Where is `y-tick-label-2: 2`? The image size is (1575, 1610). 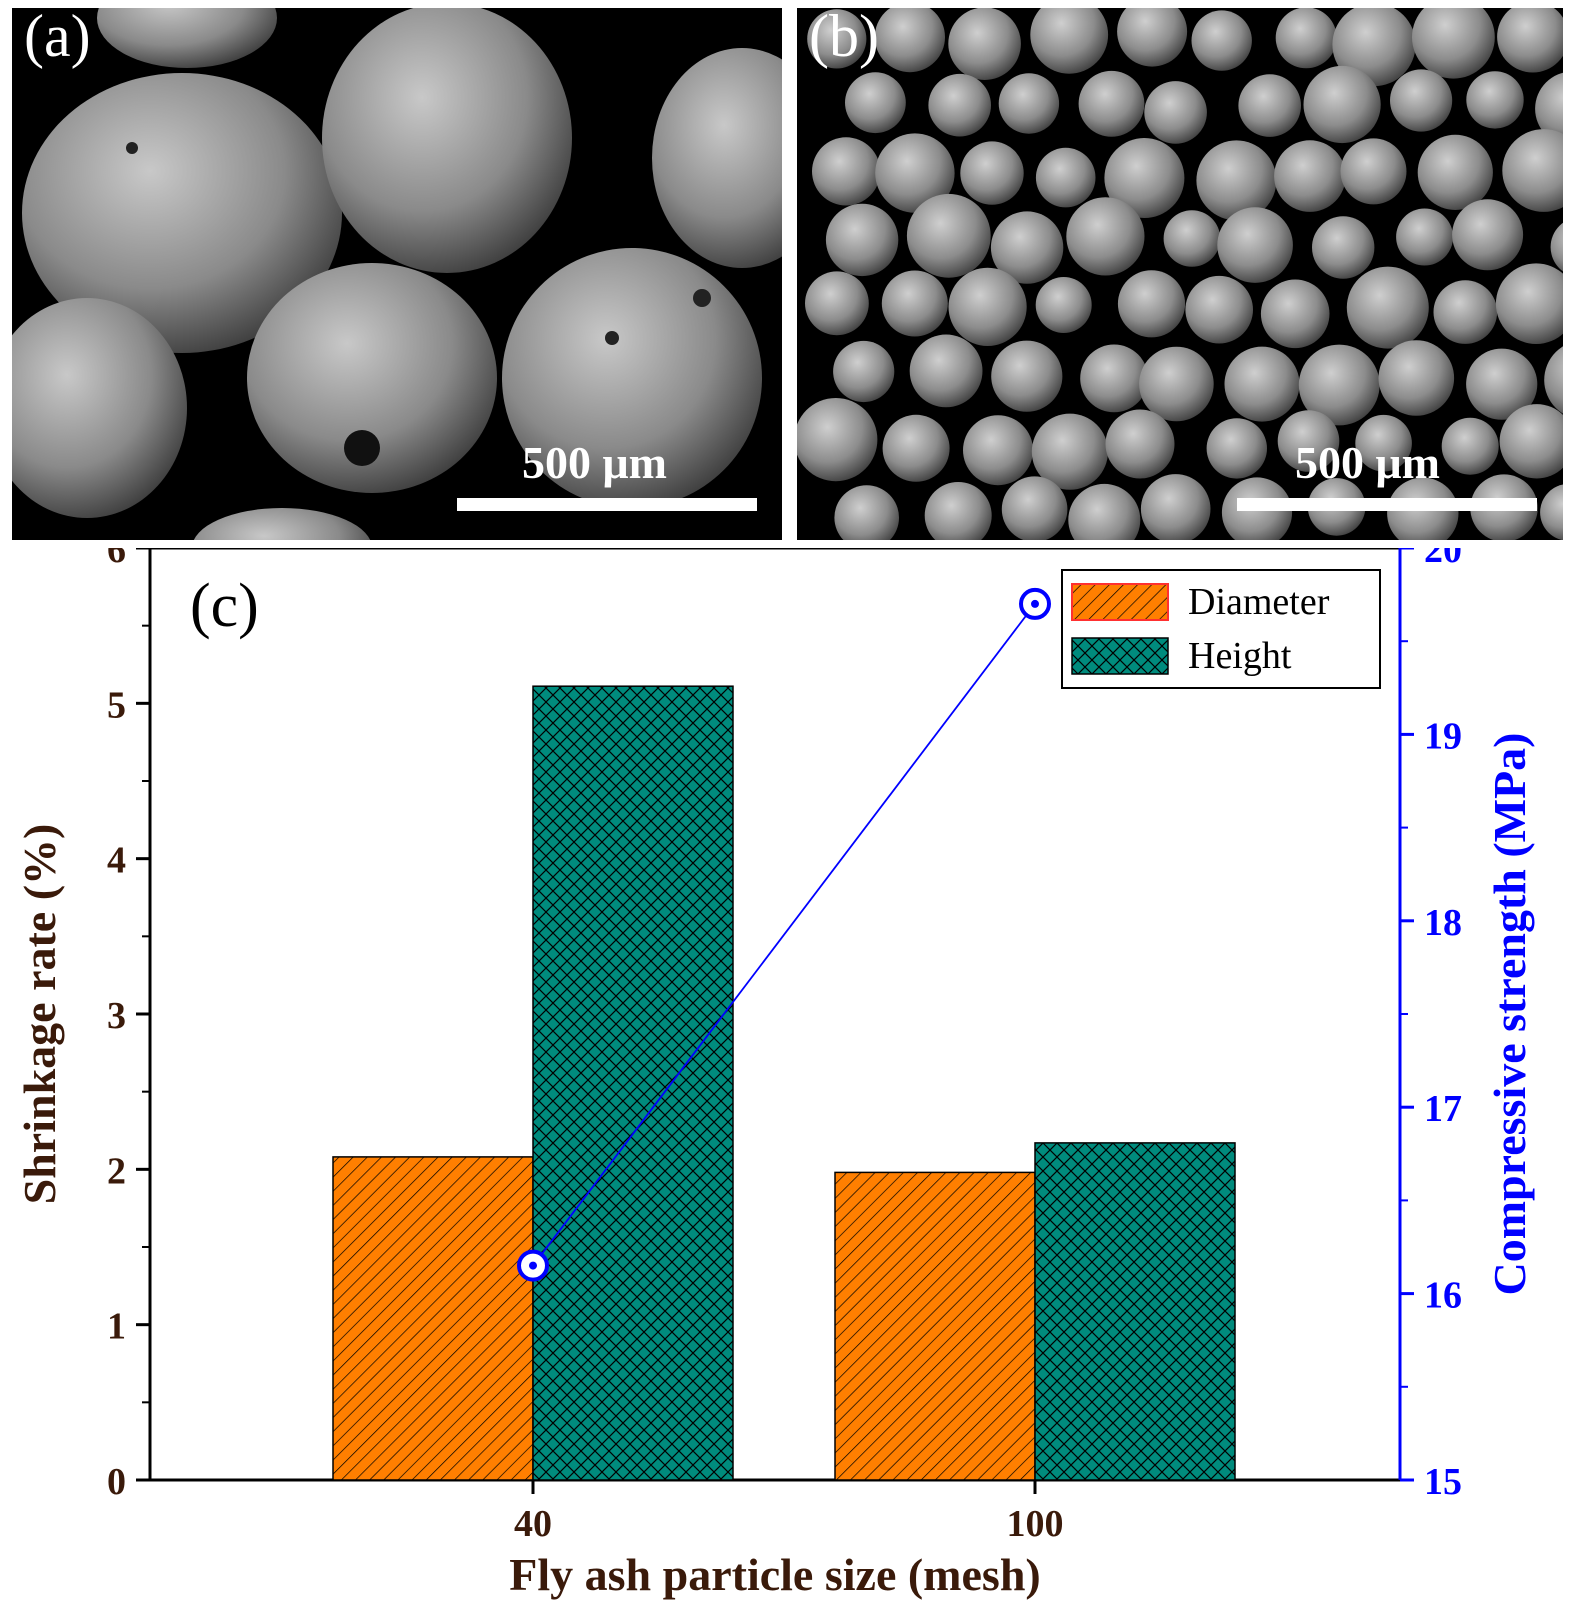
y-tick-label-2: 2 is located at coordinates (116, 1171).